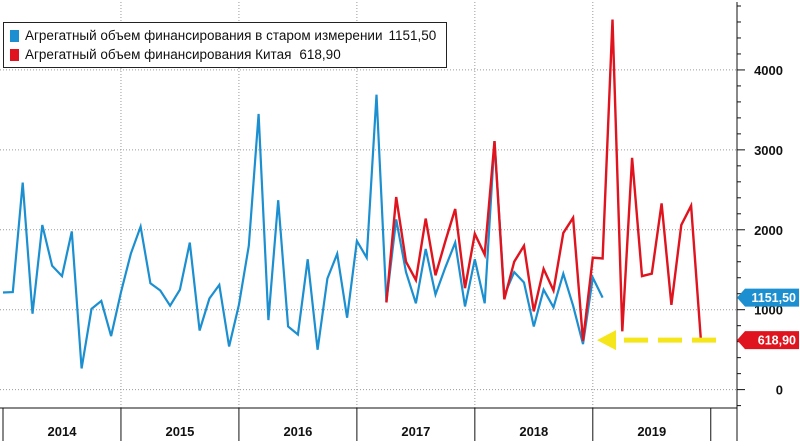 This screenshot has height=446, width=800. What do you see at coordinates (158, 54) in the screenshot?
I see `legend-label-china: Агрегатный объем финансирования Китая` at bounding box center [158, 54].